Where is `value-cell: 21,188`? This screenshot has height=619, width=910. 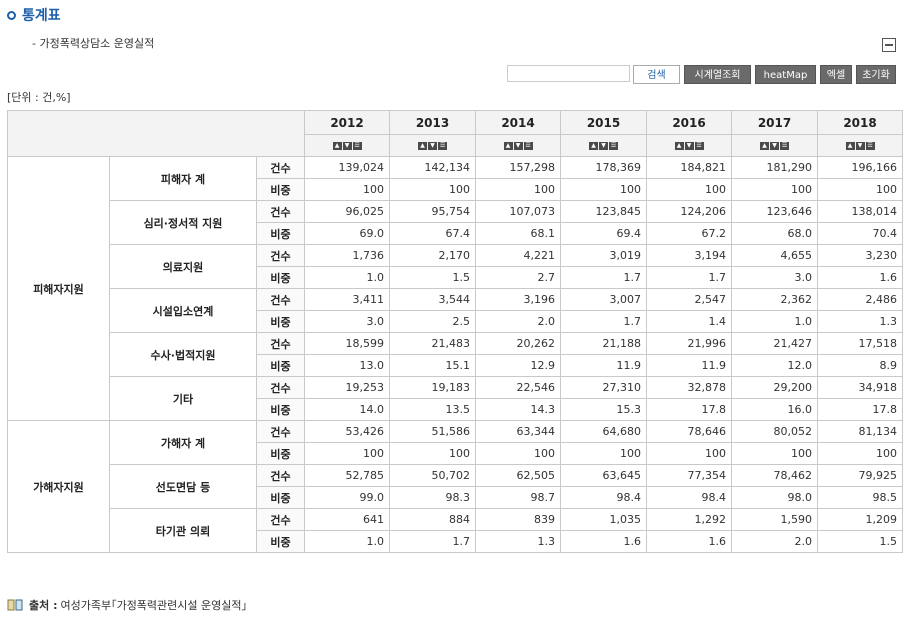 value-cell: 21,188 is located at coordinates (604, 343).